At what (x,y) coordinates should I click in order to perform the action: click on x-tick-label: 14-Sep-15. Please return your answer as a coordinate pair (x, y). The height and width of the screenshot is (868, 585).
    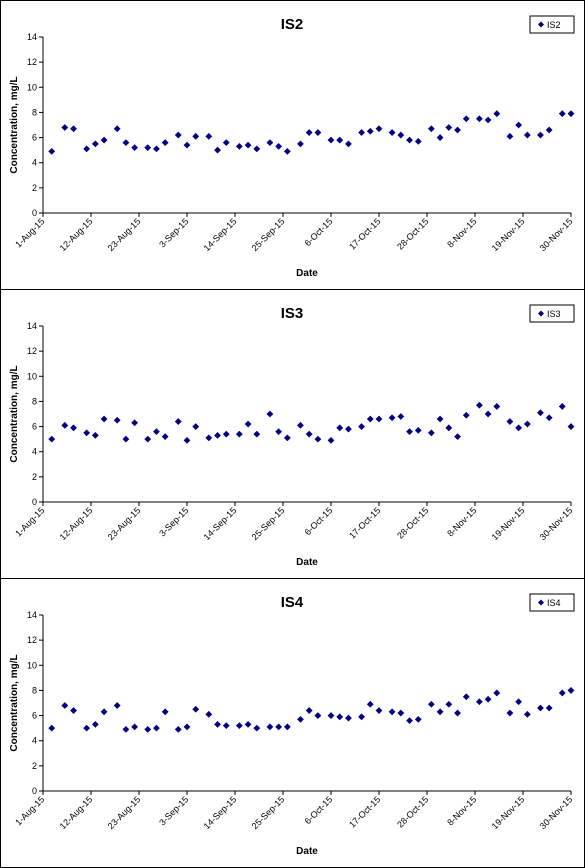
    Looking at the image, I should click on (220, 234).